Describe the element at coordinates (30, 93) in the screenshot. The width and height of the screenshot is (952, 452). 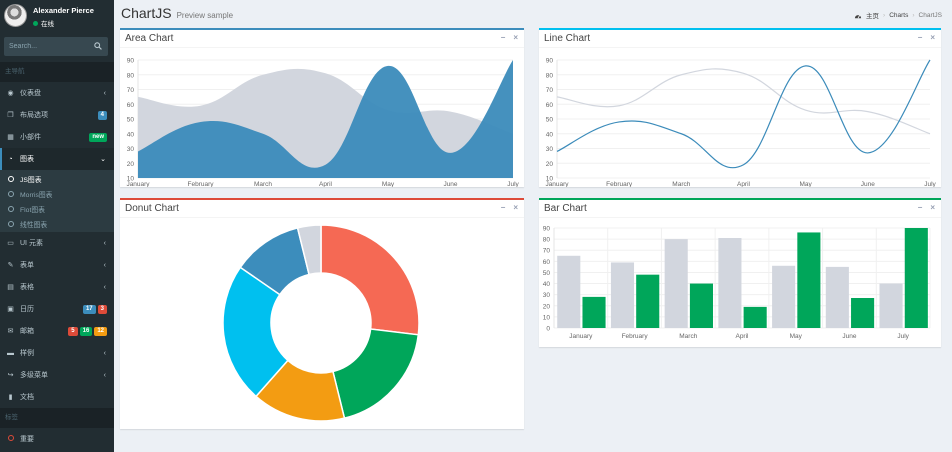
I see `sidebar-item-label: 仪表盘` at that location.